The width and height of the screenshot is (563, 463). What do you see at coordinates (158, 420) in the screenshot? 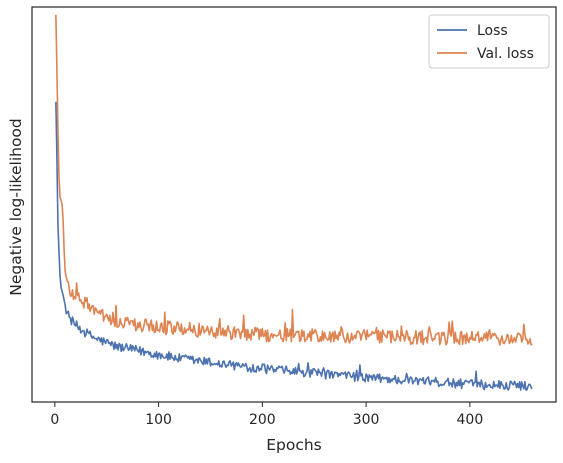
I see `x-tick-label: 100` at bounding box center [158, 420].